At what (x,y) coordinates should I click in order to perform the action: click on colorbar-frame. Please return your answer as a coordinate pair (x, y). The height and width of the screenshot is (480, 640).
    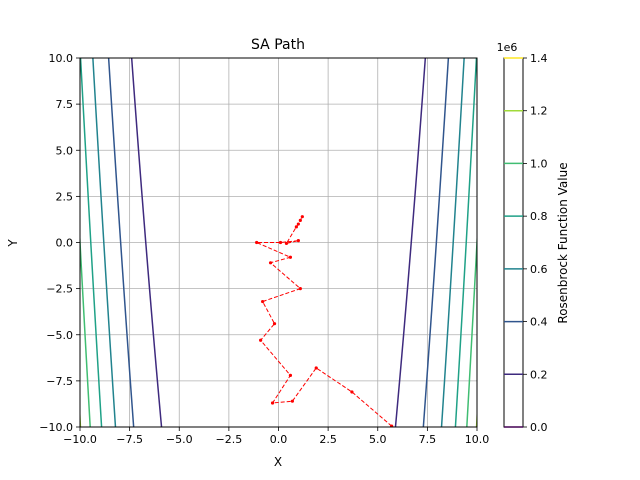
    Looking at the image, I should click on (513, 242).